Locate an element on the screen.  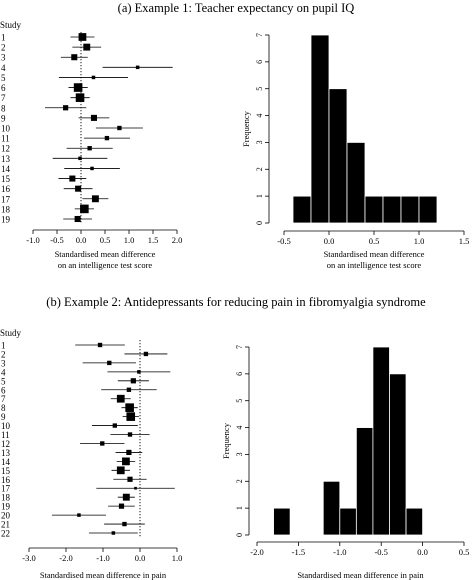
y-tick-label: 5 is located at coordinates (239, 401).